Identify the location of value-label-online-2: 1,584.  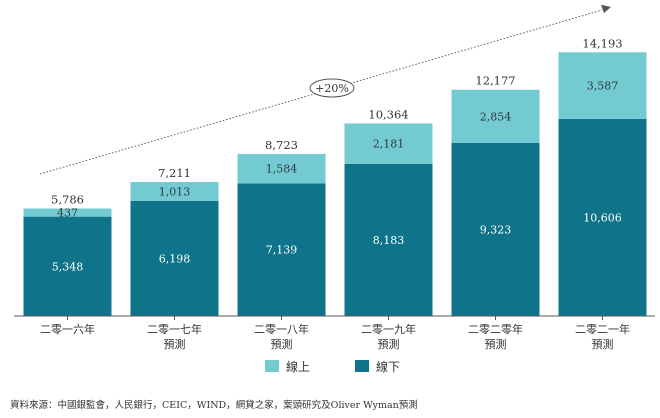
(282, 169).